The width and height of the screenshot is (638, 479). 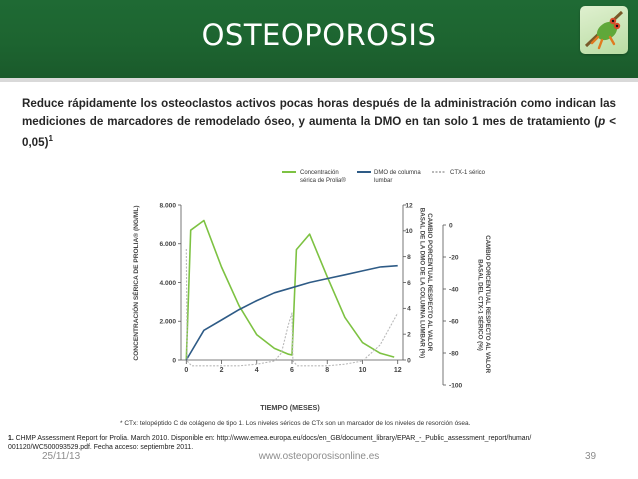 What do you see at coordinates (456, 385) in the screenshot?
I see `right-tick-label: -100` at bounding box center [456, 385].